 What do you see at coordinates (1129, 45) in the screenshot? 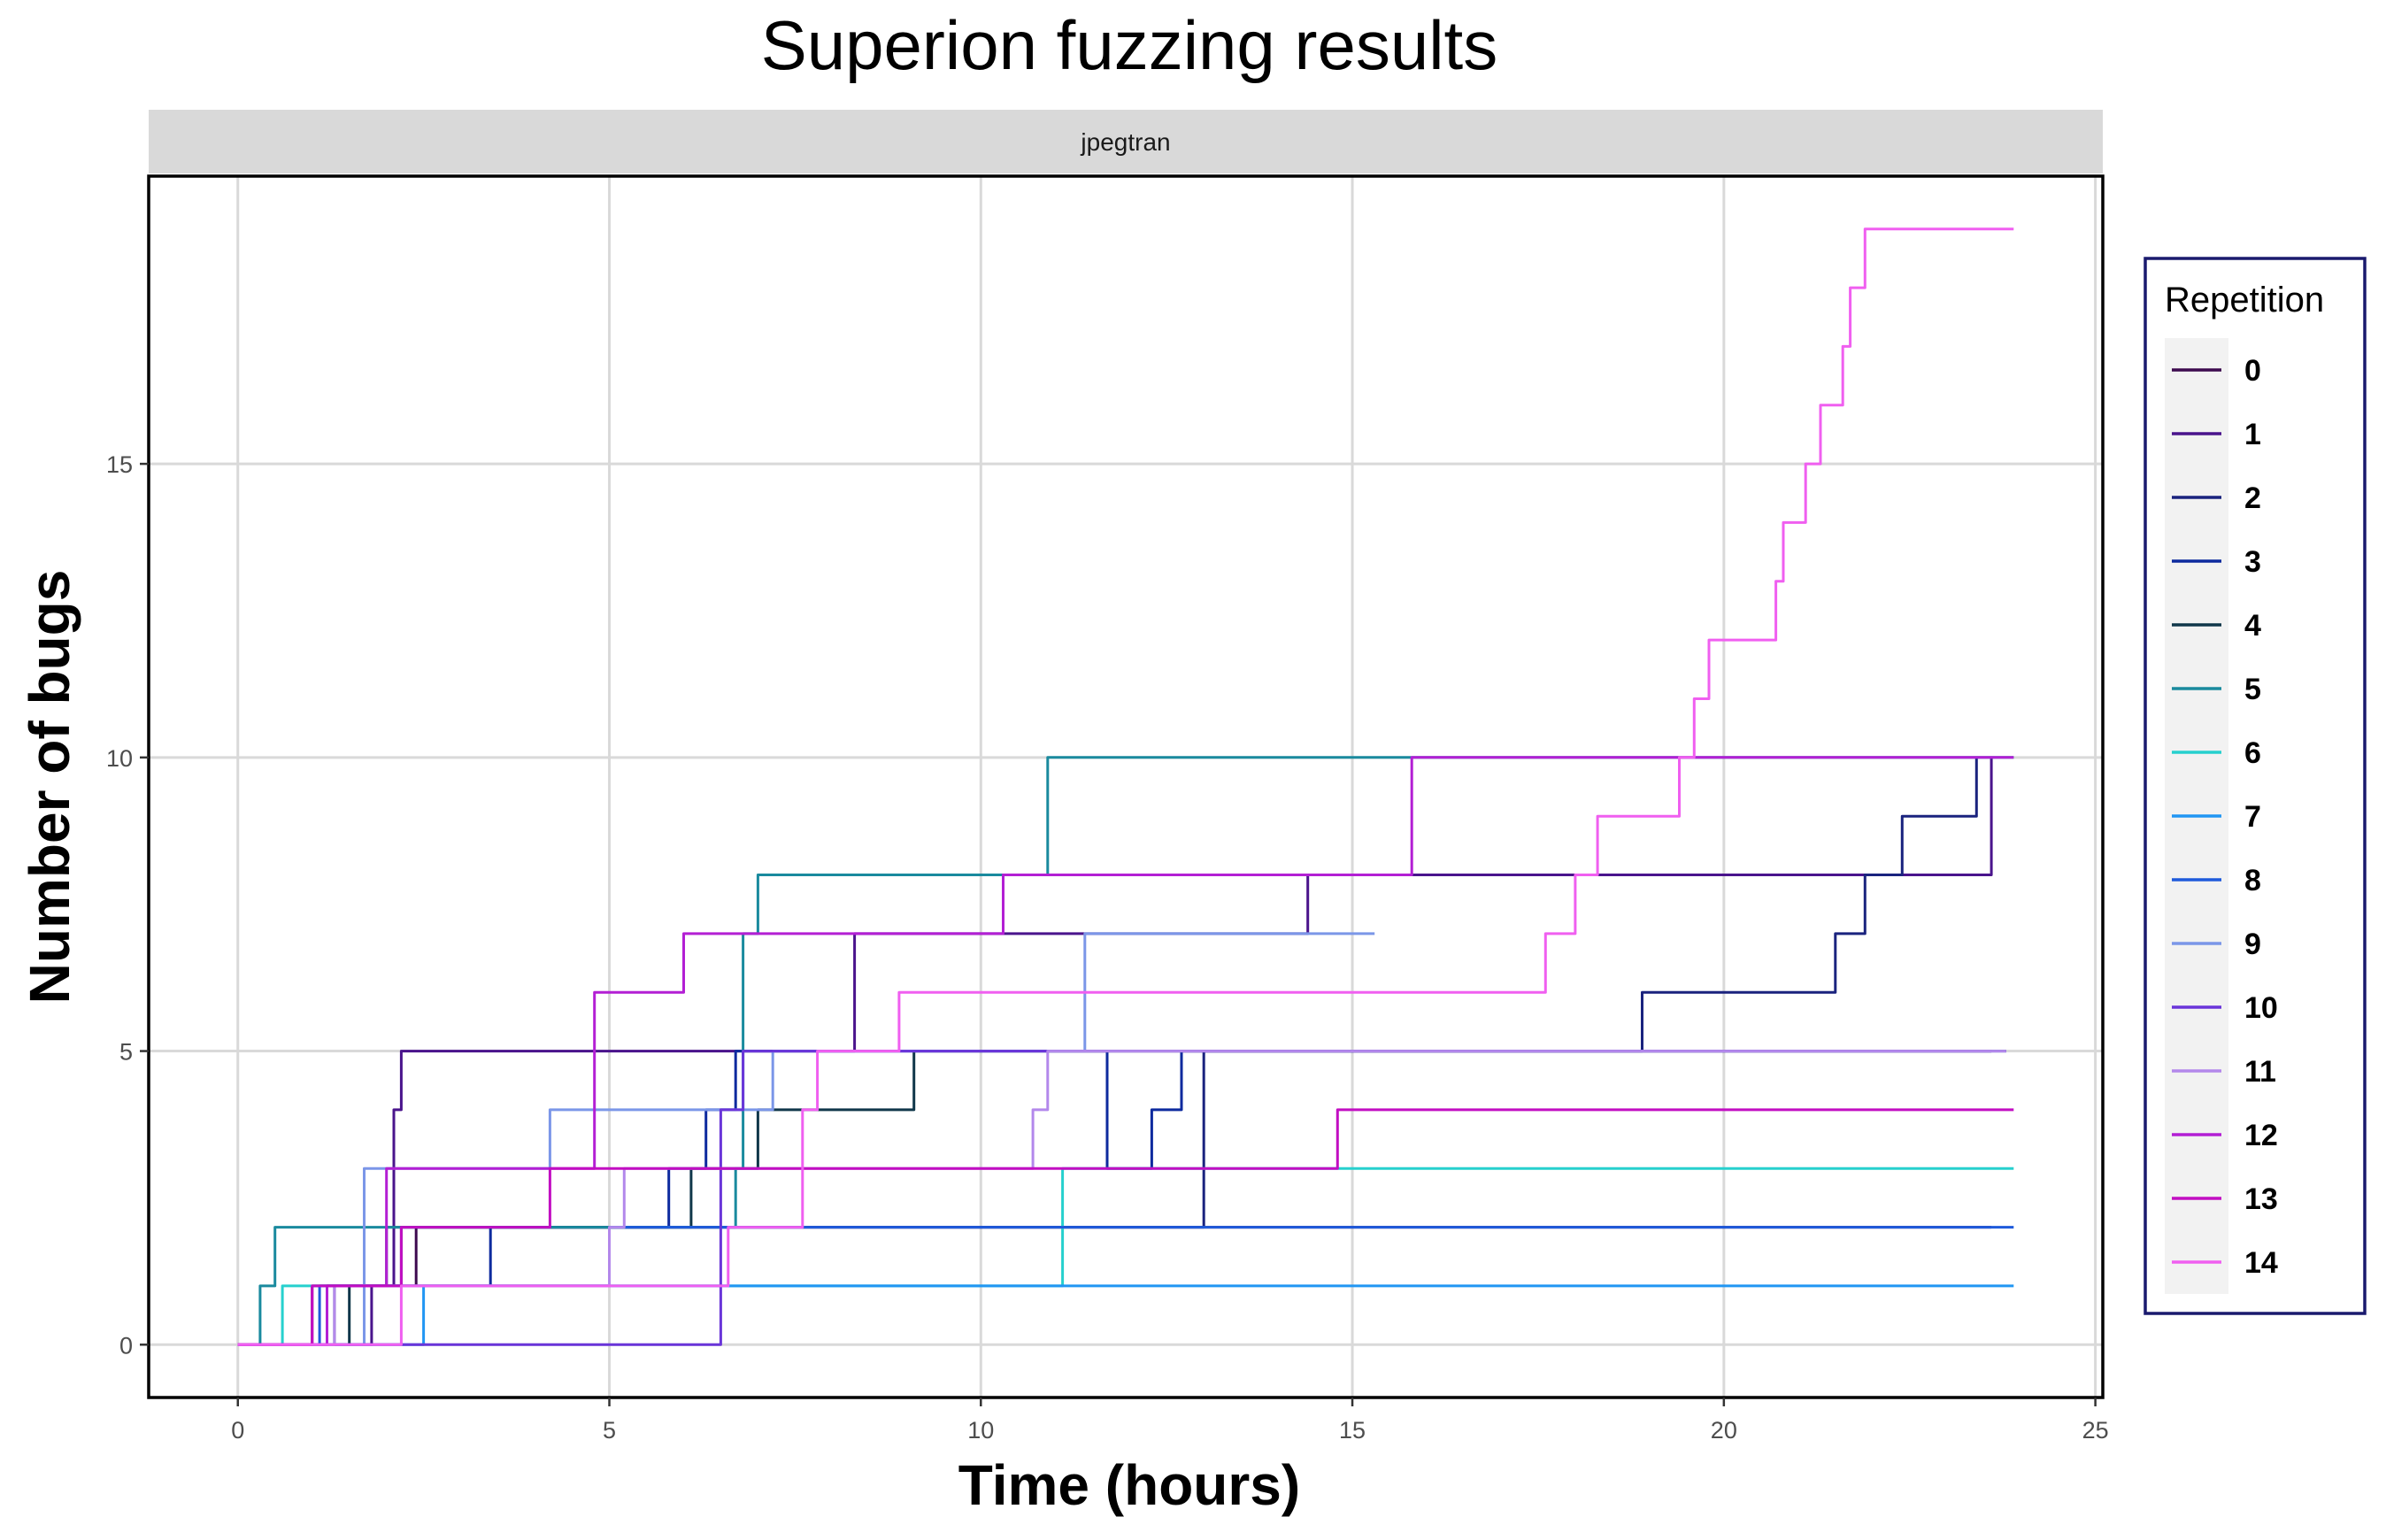
I see `chart-title: Superion fuzzing results` at bounding box center [1129, 45].